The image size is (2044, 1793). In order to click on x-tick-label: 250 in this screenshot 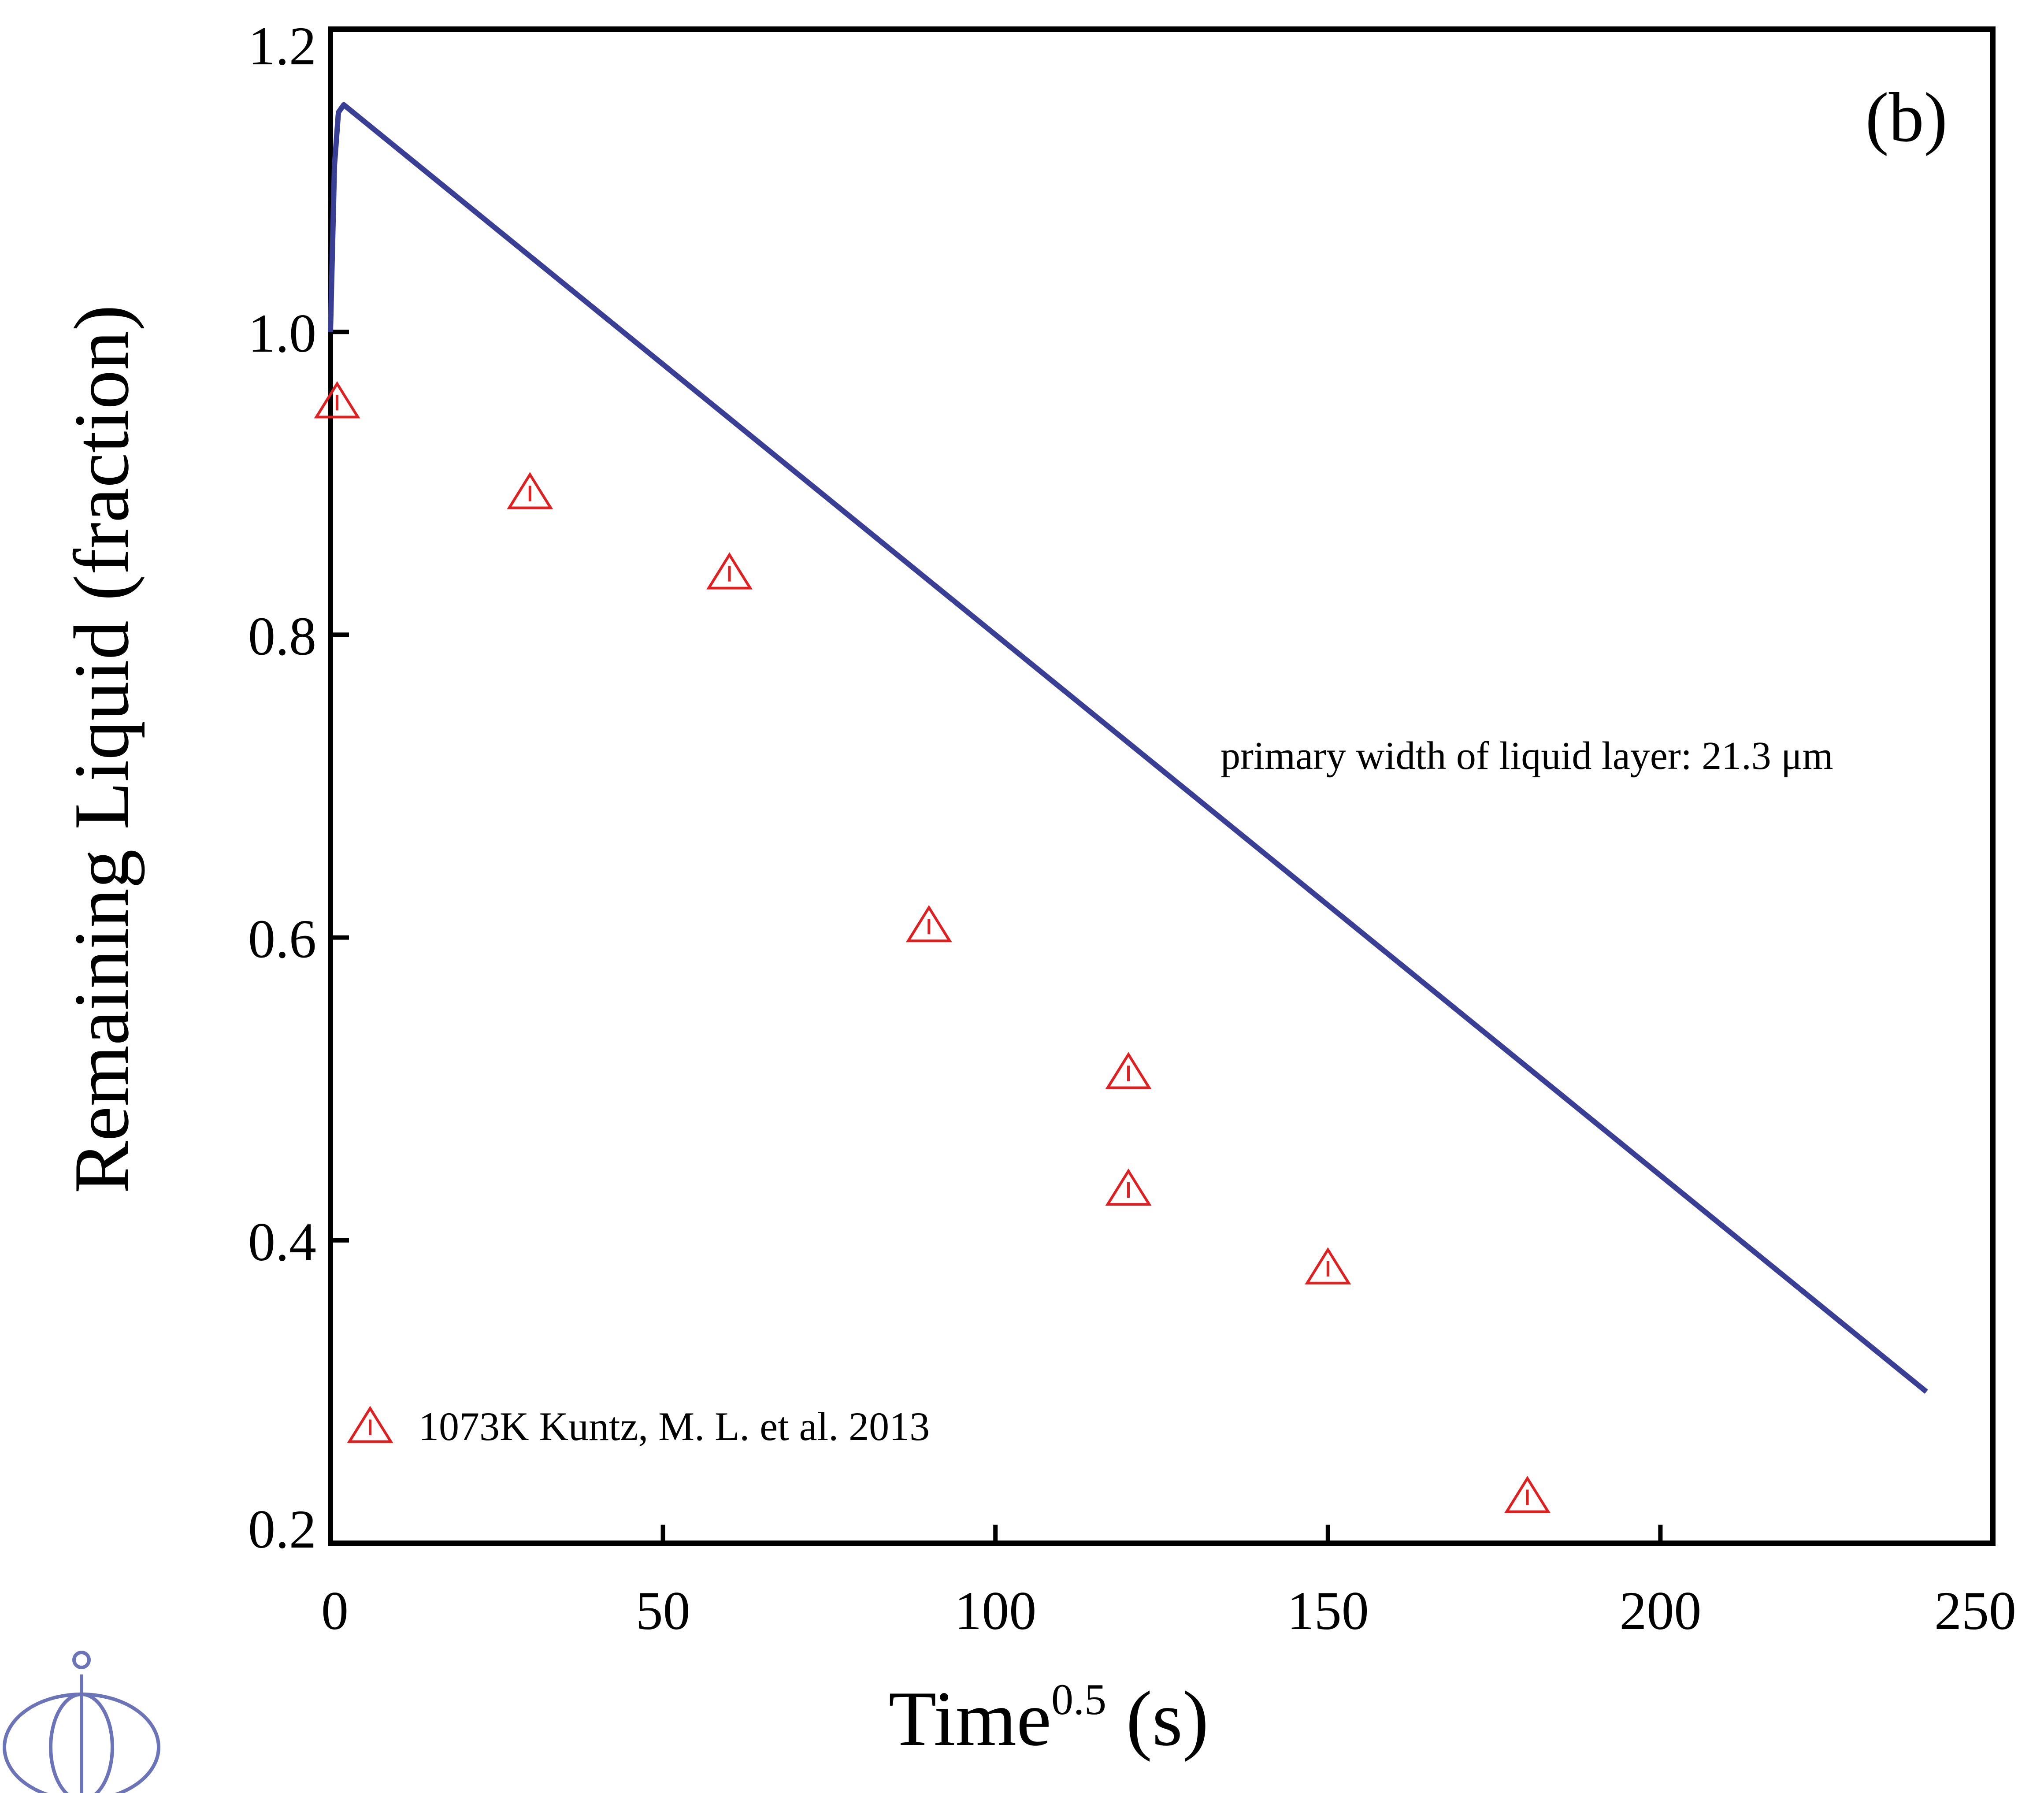, I will do `click(1975, 1611)`.